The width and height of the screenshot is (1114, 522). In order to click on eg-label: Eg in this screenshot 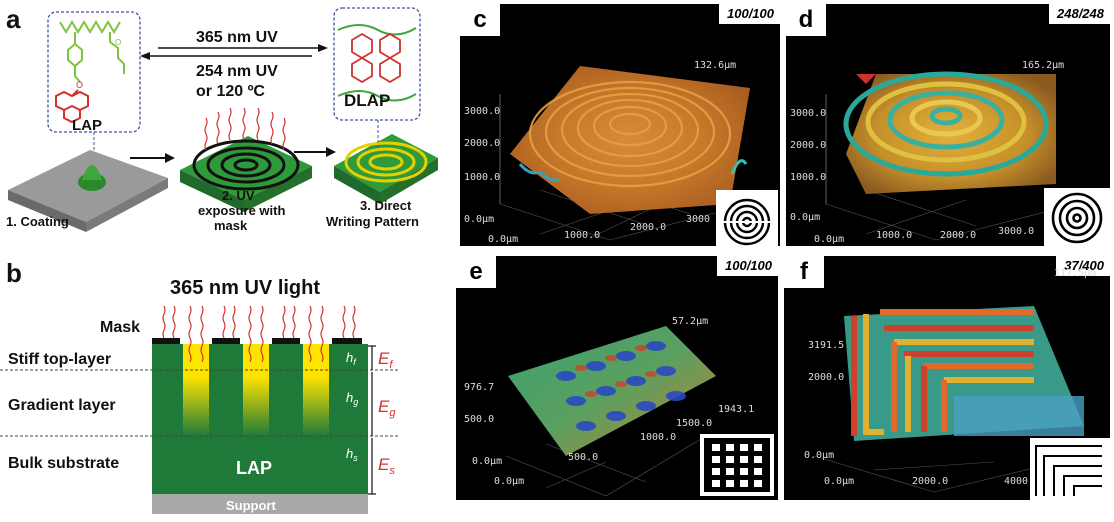, I will do `click(387, 408)`.